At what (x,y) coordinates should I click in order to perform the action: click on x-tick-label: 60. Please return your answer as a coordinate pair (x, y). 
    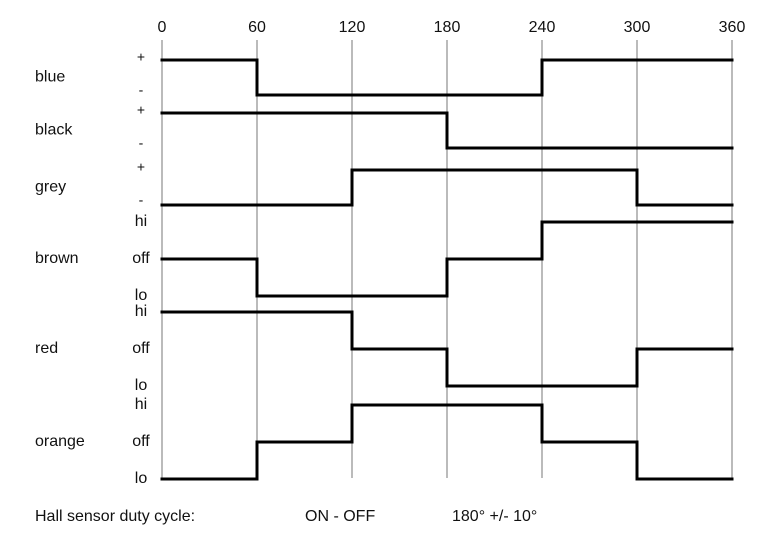
    Looking at the image, I should click on (257, 27).